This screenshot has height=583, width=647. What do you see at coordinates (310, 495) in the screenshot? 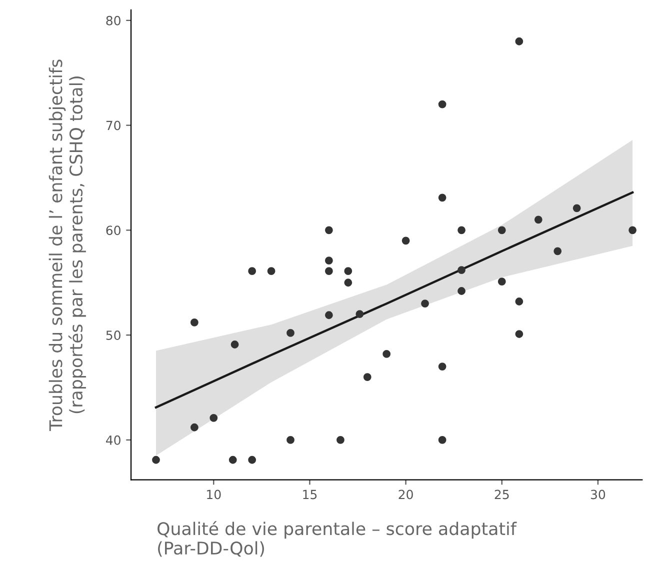
I see `x-tick-label: 15` at bounding box center [310, 495].